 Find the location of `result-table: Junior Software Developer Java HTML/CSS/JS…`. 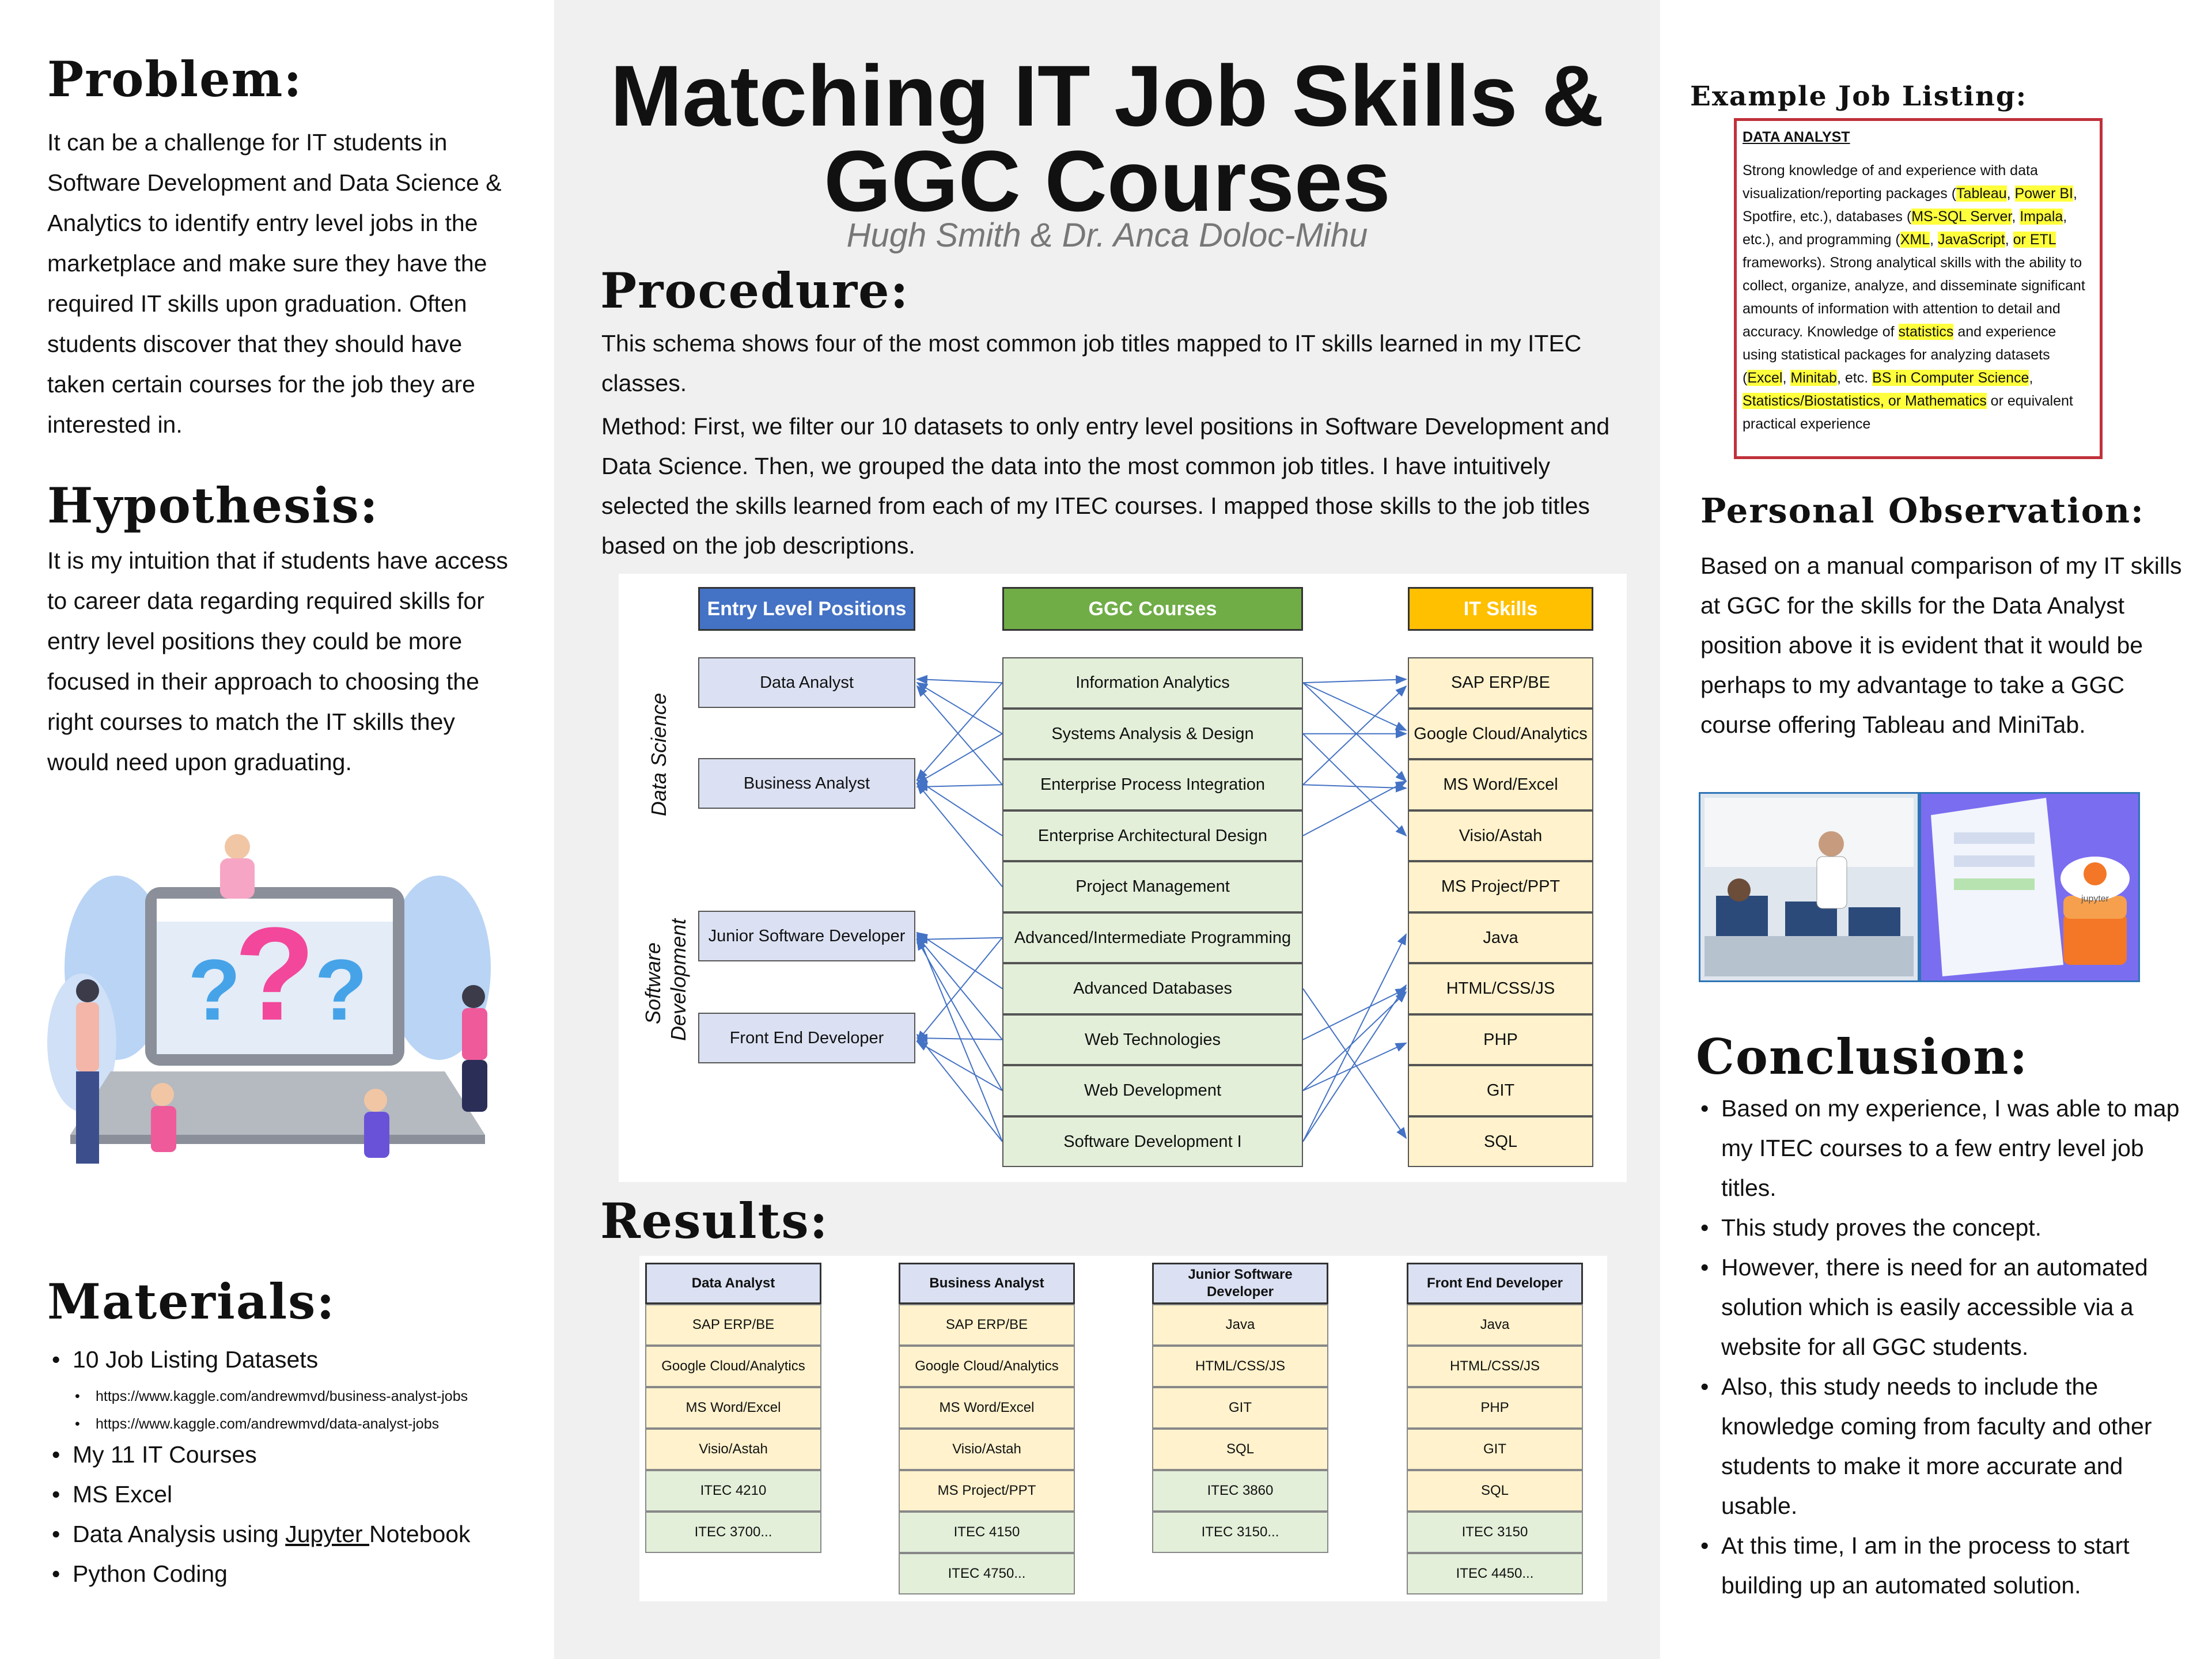

result-table: Junior Software Developer Java HTML/CSS/JS… is located at coordinates (1240, 1408).